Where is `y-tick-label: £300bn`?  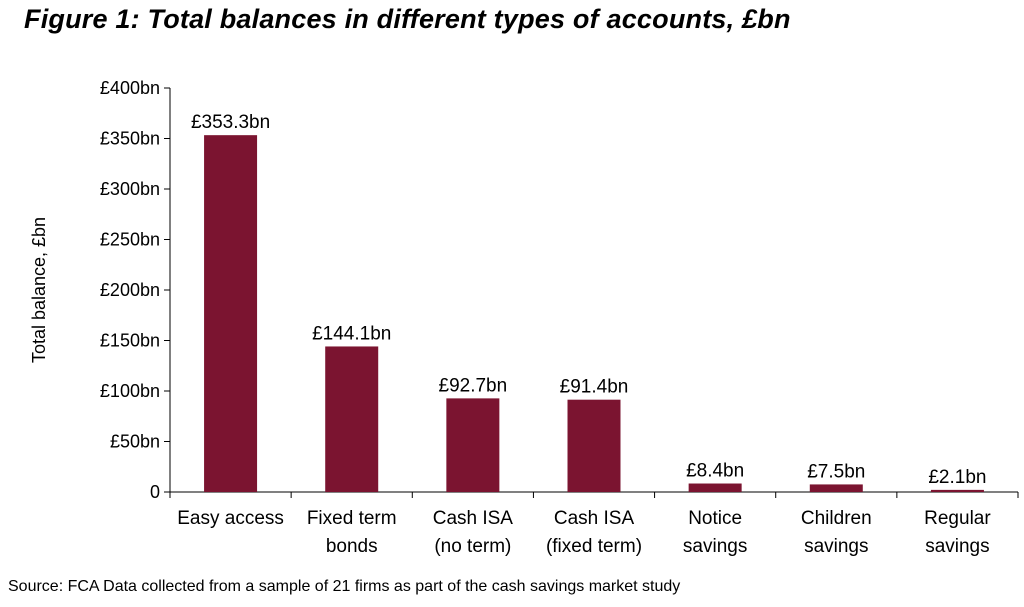
y-tick-label: £300bn is located at coordinates (130, 189).